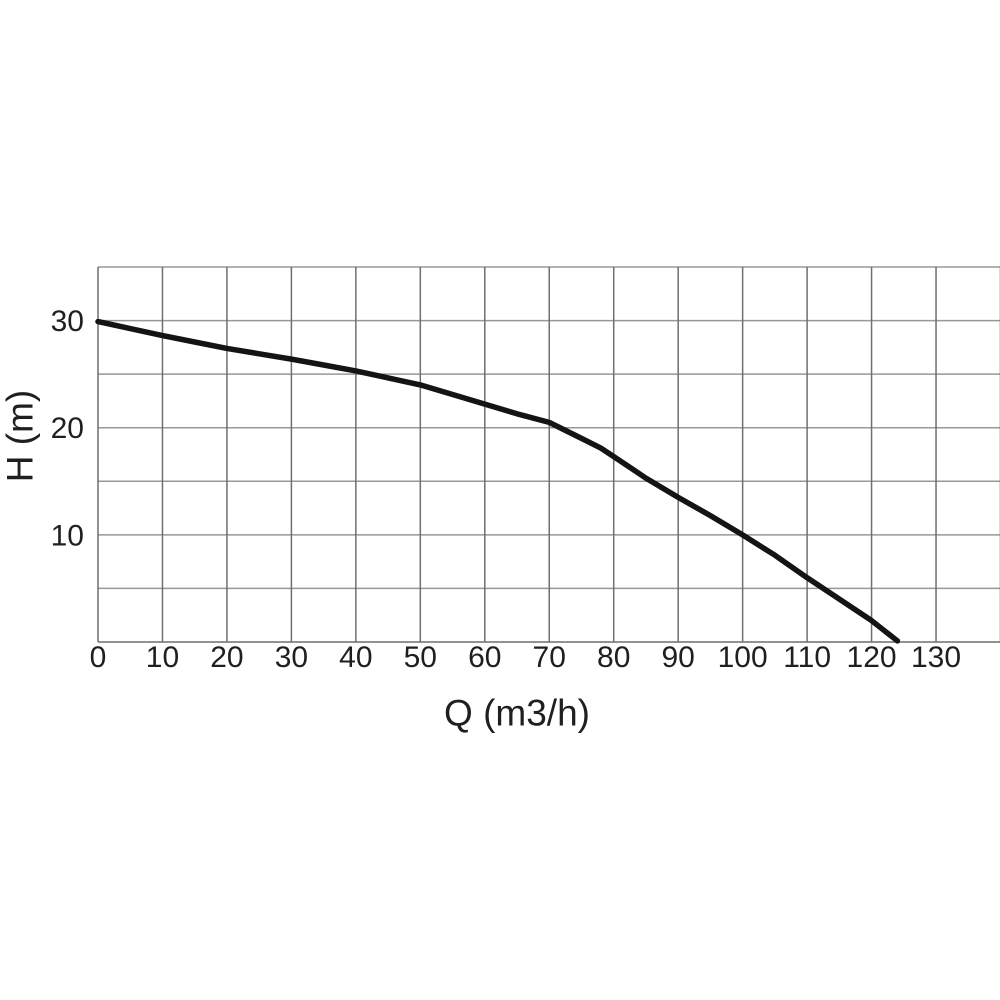  What do you see at coordinates (420, 657) in the screenshot?
I see `x-tick-label: 50` at bounding box center [420, 657].